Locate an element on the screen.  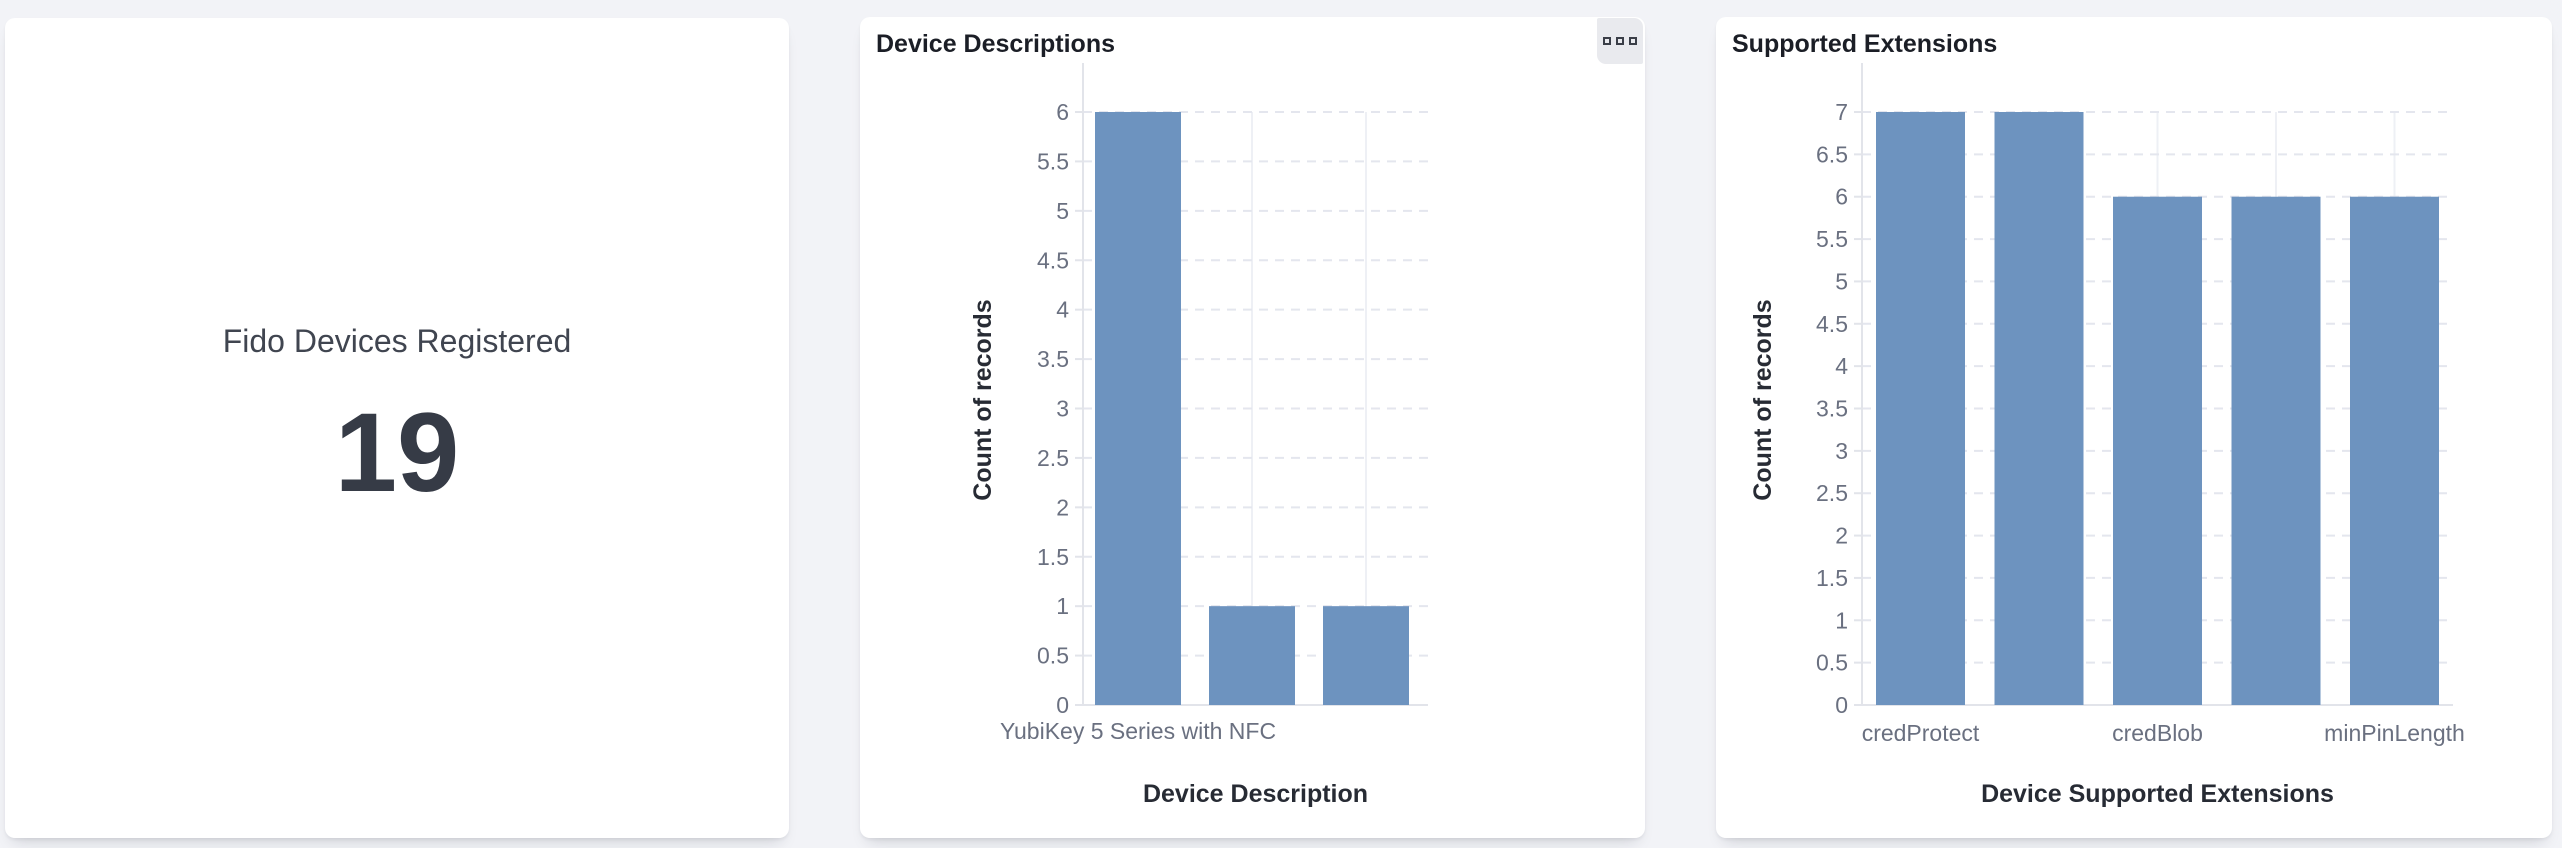
y-tick-labels: 0 0.5 1 1.5 2 2.5 3 3.5 4 4.5 5 5.5 6 6.5 7 is located at coordinates (1832, 408).